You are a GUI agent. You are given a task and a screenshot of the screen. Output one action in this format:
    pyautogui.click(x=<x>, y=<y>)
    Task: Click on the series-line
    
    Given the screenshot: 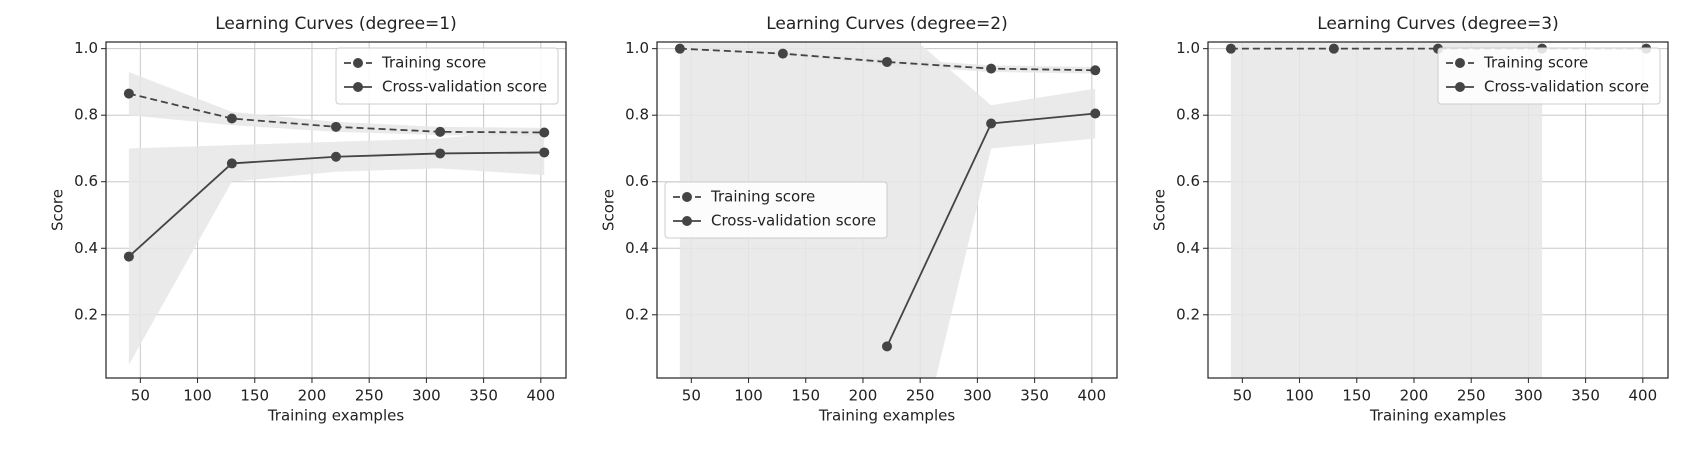 What is the action you would take?
    pyautogui.click(x=887, y=59)
    